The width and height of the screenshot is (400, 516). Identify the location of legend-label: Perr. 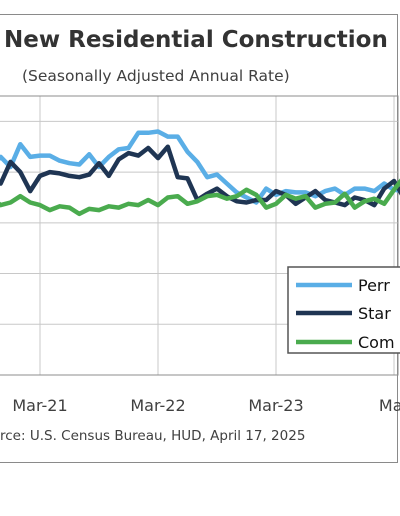
(374, 285).